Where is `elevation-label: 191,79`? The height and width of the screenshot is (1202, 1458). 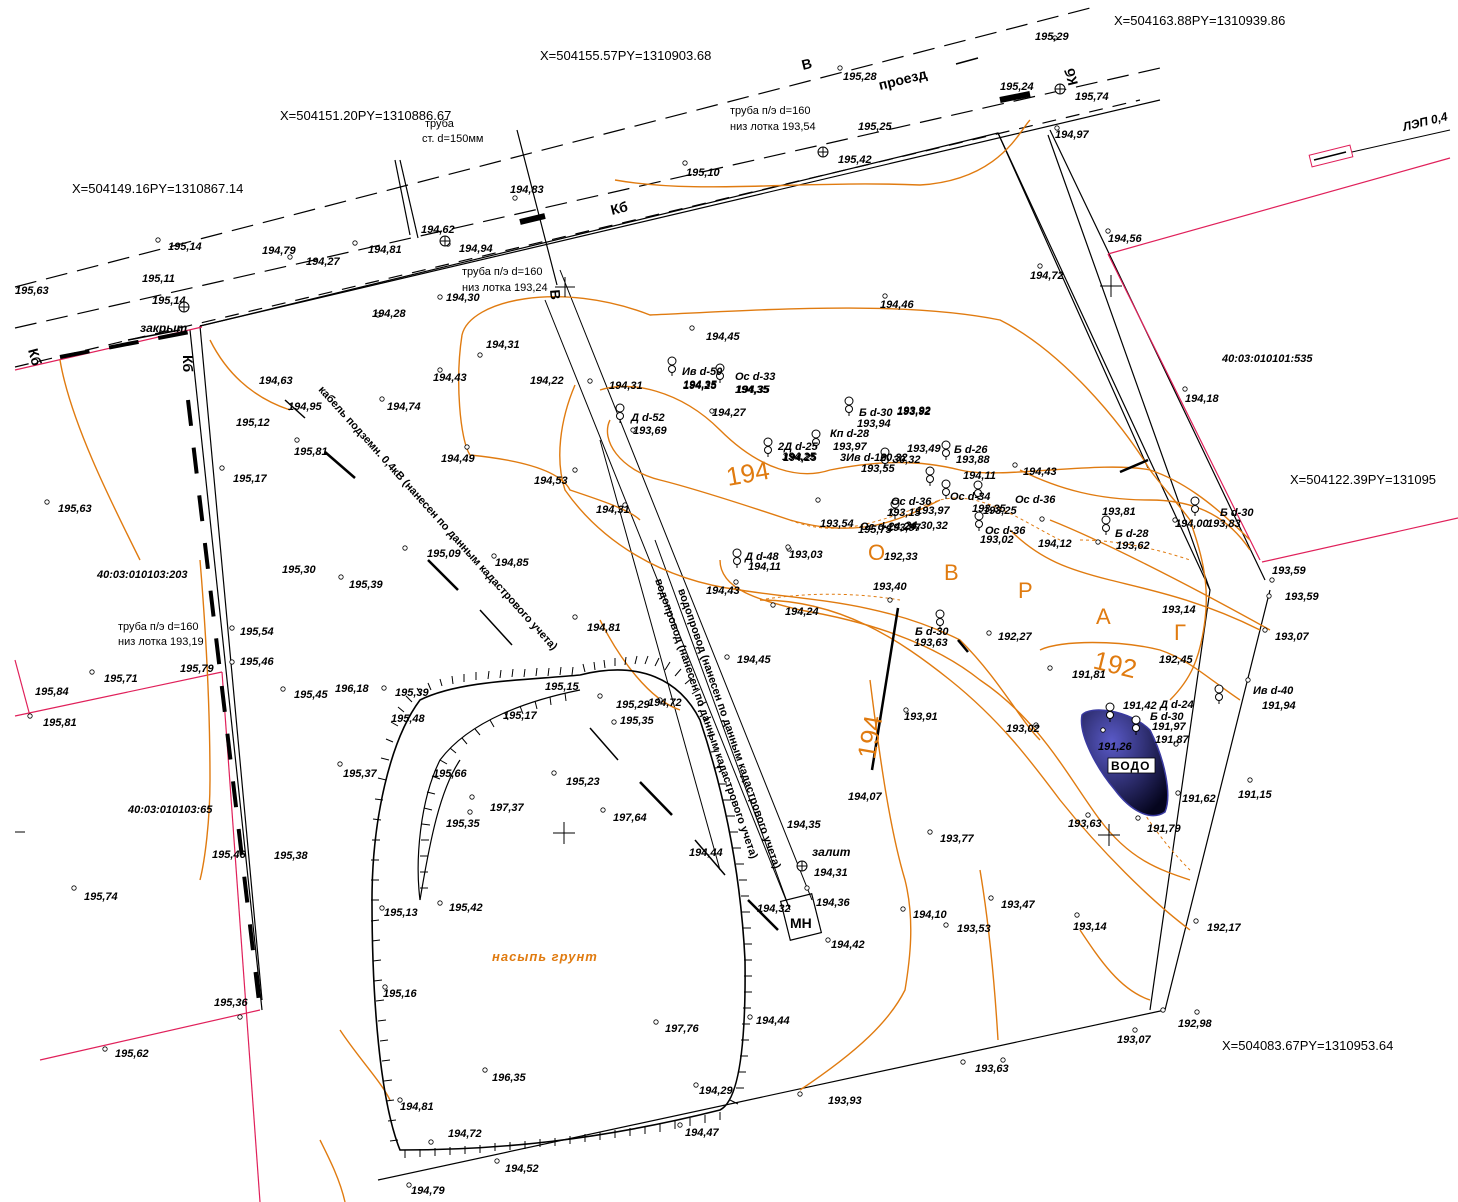
elevation-label: 191,79 is located at coordinates (1164, 829).